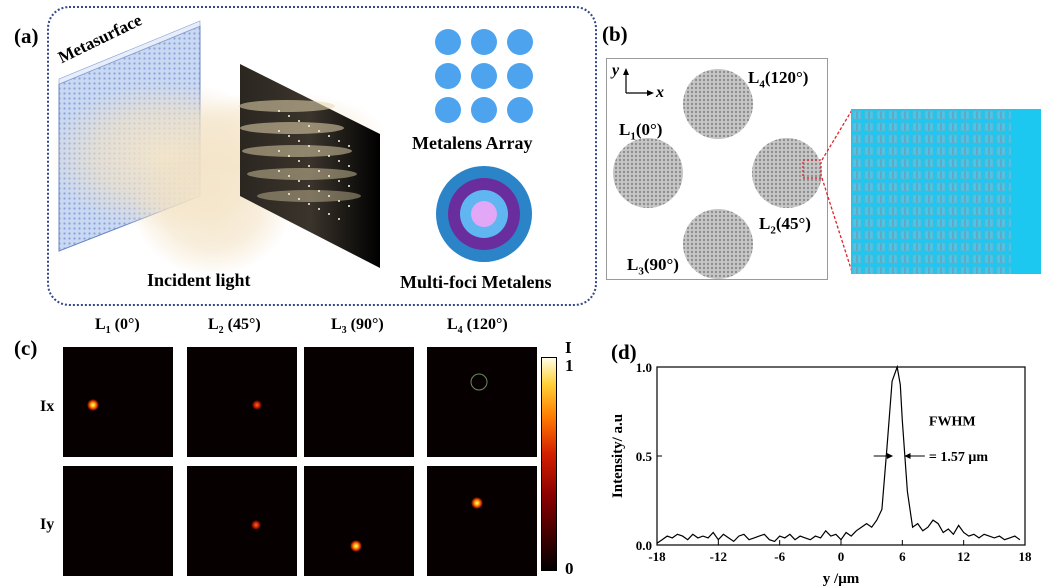  Describe the element at coordinates (787, 173) in the screenshot. I see `lens-L2` at that location.